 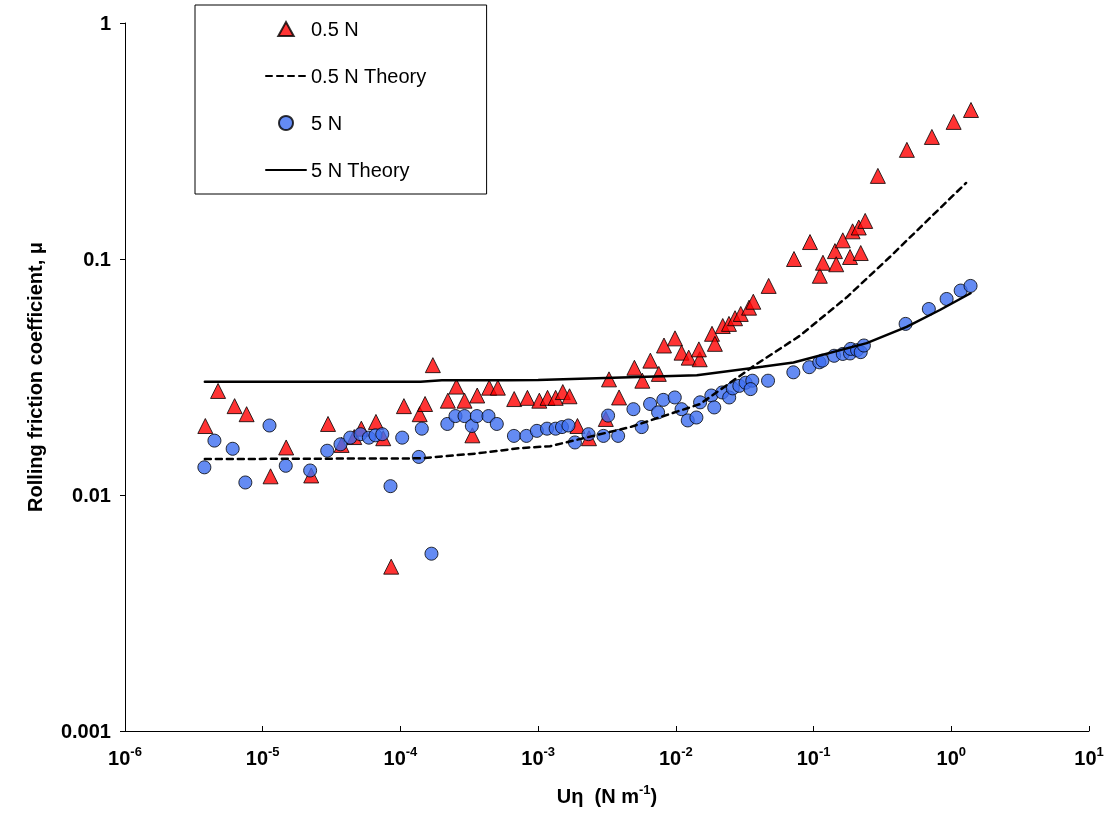 I want to click on y-tick-label: 1, so click(x=105, y=23).